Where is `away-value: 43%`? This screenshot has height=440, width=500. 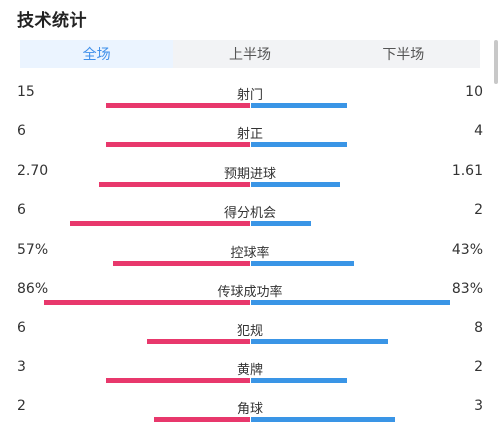 away-value: 43% is located at coordinates (467, 250).